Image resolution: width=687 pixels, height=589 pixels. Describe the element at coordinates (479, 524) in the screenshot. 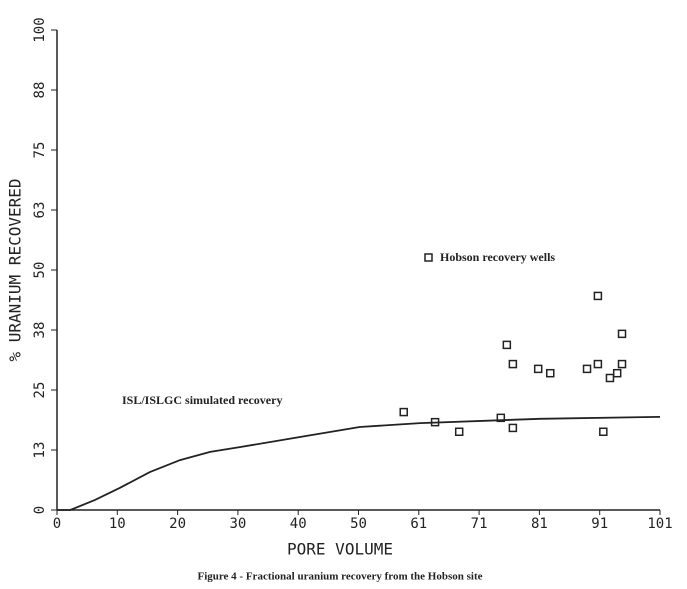

I see `x-tick-label: 71` at that location.